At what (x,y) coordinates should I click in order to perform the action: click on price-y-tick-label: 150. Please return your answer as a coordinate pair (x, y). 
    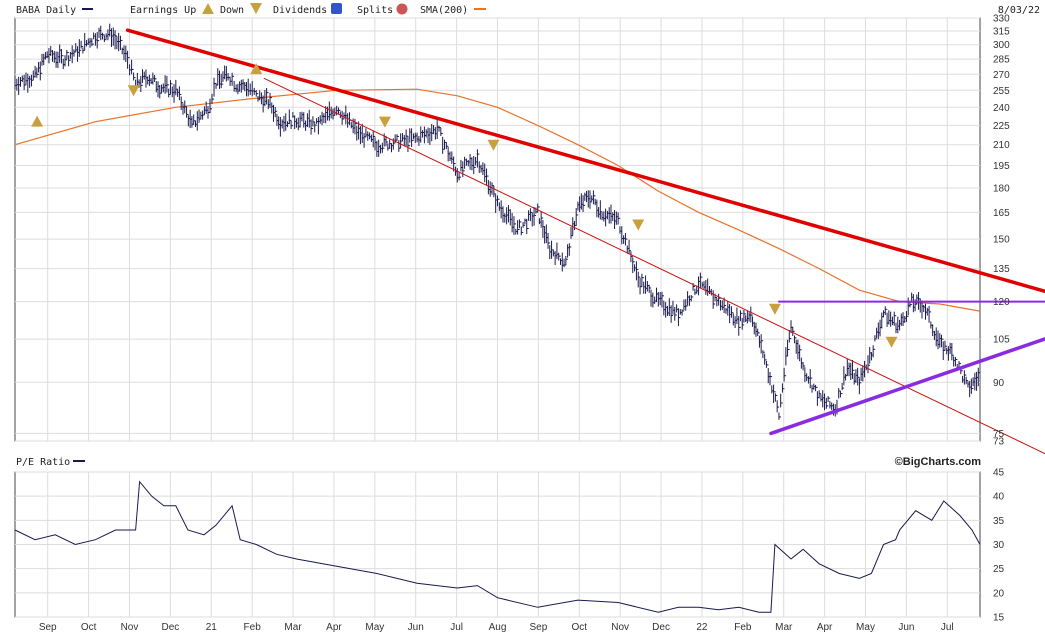
    Looking at the image, I should click on (1001, 240).